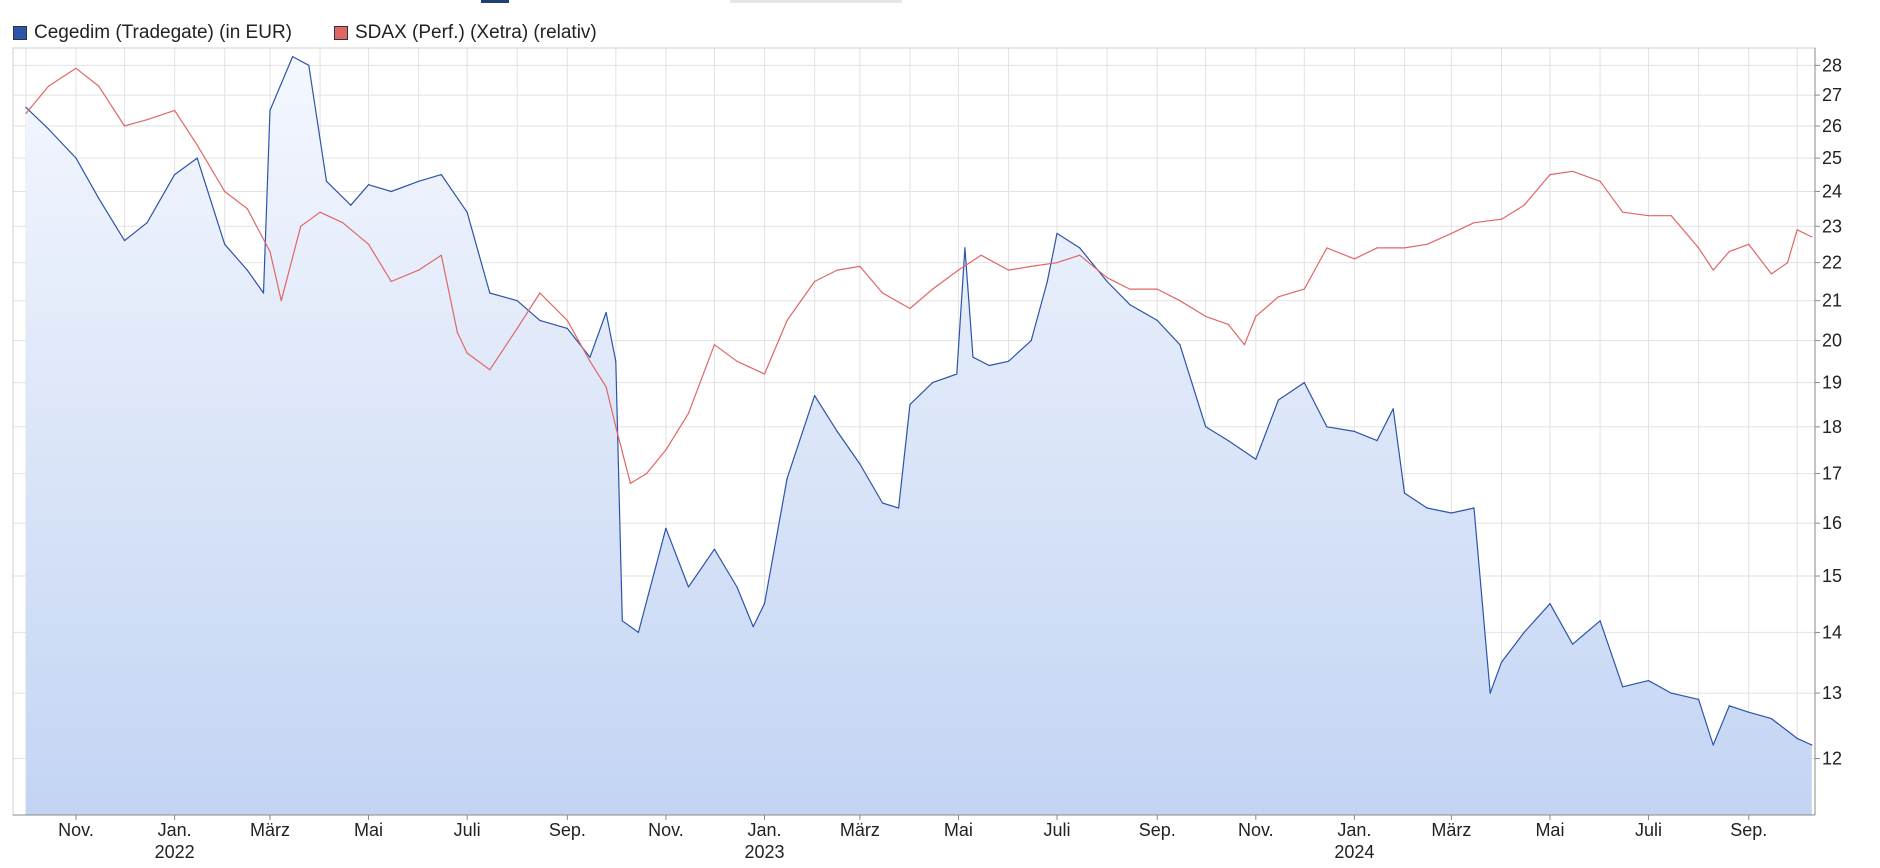  What do you see at coordinates (816, 1) in the screenshot?
I see `top-tab-indicator` at bounding box center [816, 1].